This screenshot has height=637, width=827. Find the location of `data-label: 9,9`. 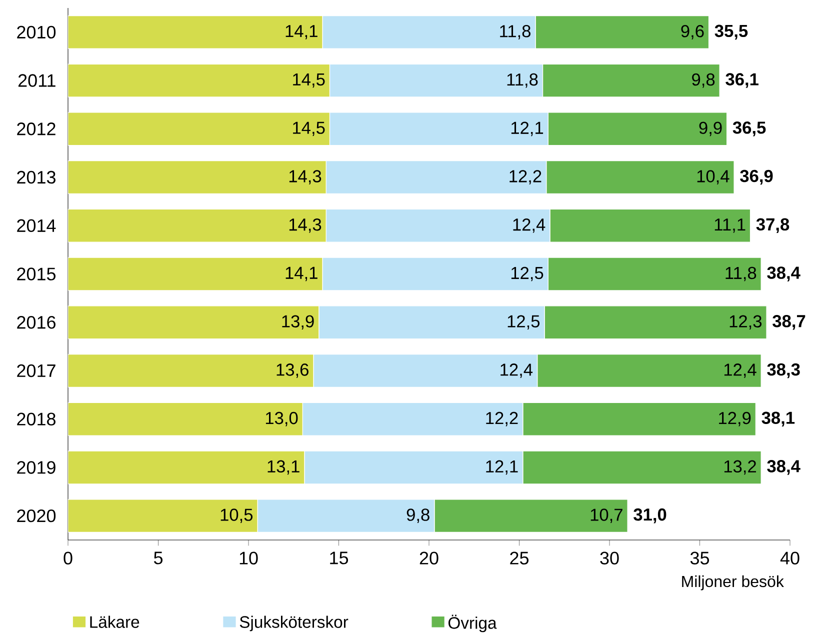

data-label: 9,9 is located at coordinates (710, 129).